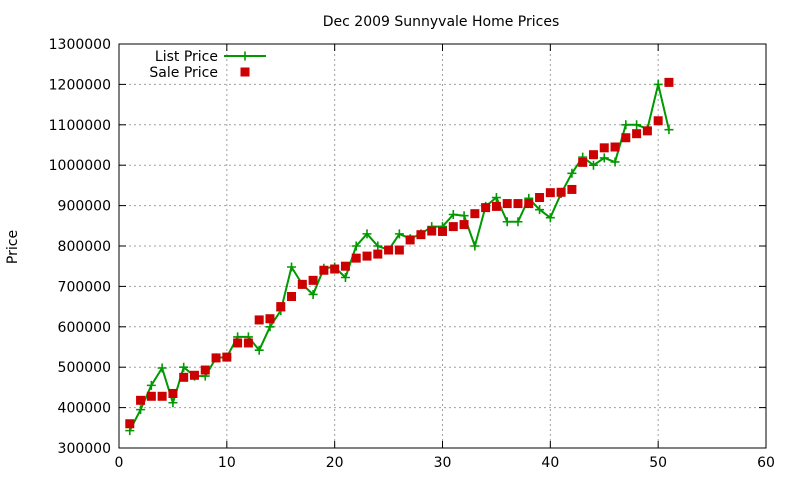  Describe the element at coordinates (84, 368) in the screenshot. I see `y-tick-label: 500000` at that location.